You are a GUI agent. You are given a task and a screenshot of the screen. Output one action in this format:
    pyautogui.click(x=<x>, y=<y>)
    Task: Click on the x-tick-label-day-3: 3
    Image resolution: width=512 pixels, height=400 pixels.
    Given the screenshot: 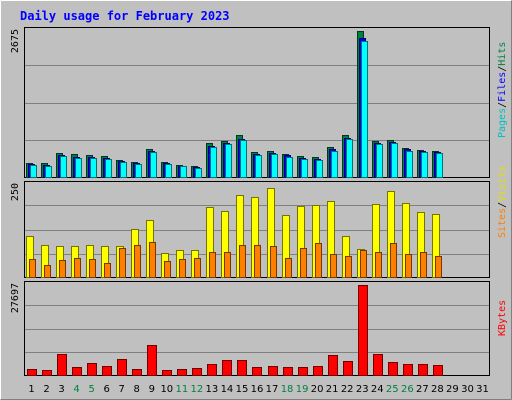 What is the action you would take?
    pyautogui.click(x=61, y=389)
    